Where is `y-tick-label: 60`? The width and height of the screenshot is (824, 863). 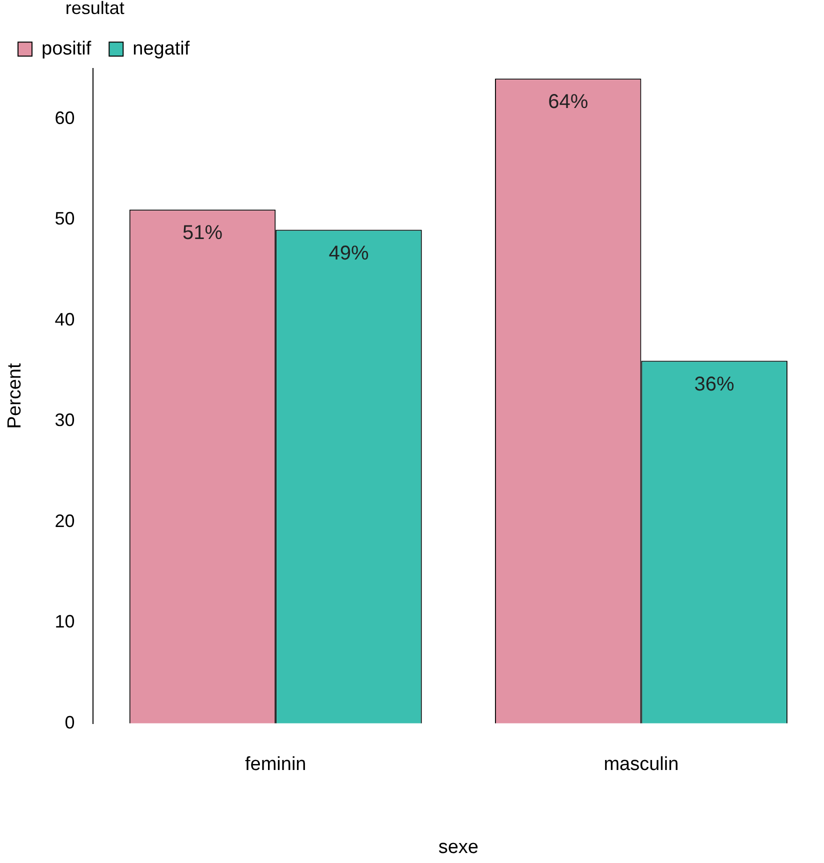 y-tick-label: 60 is located at coordinates (64, 118).